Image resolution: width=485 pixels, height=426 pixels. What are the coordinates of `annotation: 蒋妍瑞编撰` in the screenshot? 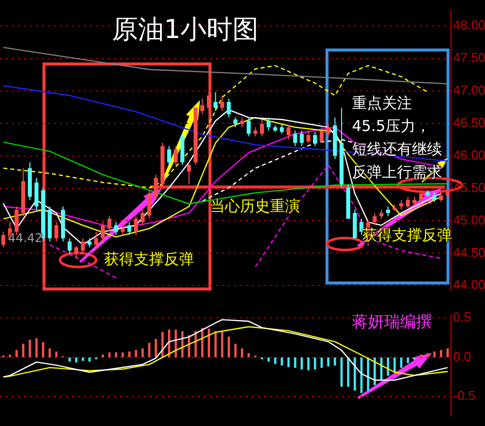 It's located at (392, 322).